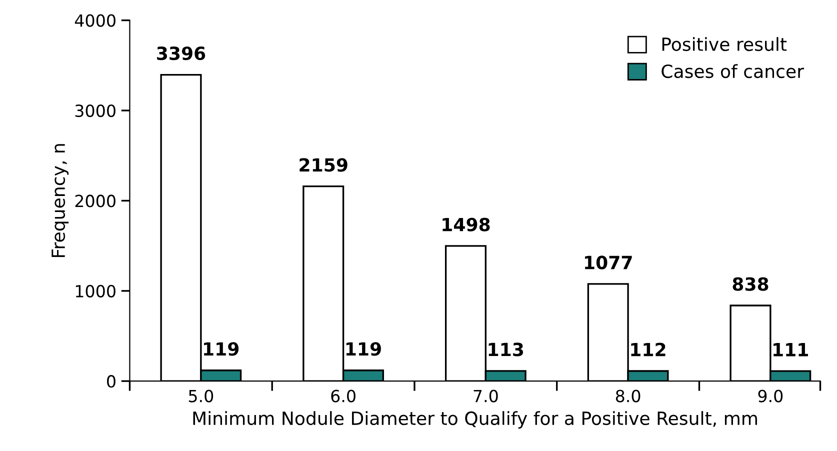  What do you see at coordinates (475, 420) in the screenshot?
I see `x-axis-title: Minimum Nodule Diameter to Qualify for a Positive Result, mm` at bounding box center [475, 420].